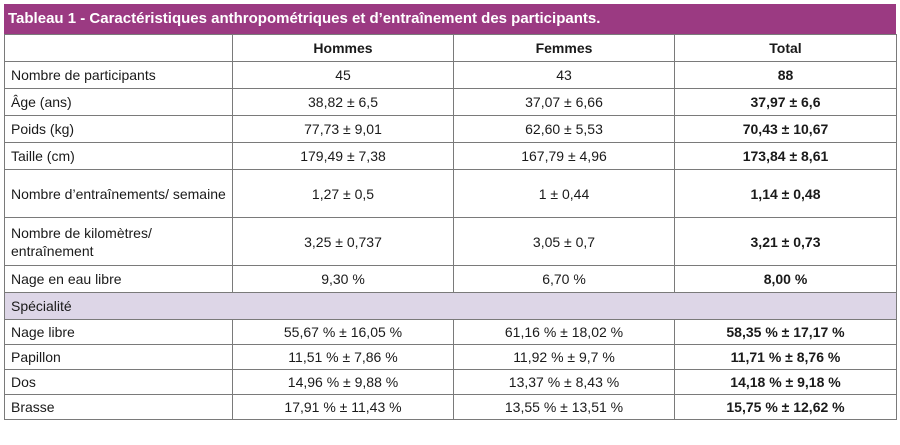 The image size is (900, 445). Describe the element at coordinates (343, 129) in the screenshot. I see `cell-hommes: 77,73 ± 9,01` at that location.